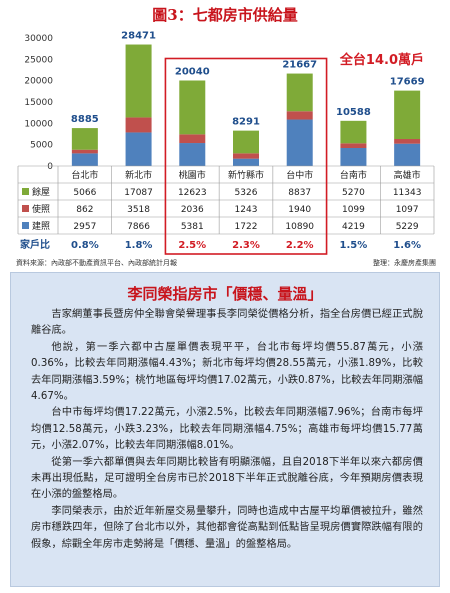 This screenshot has width=450, height=593. I want to click on category-label: 台中市, so click(299, 175).